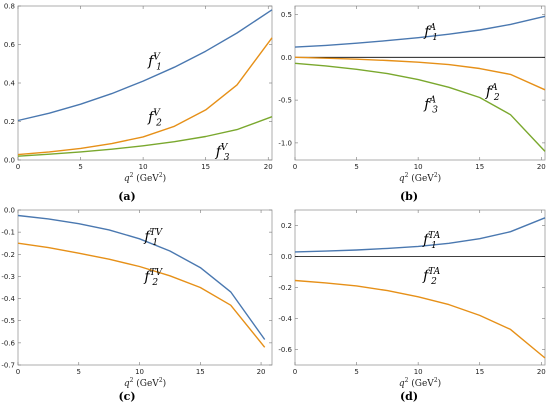 This screenshot has height=405, width=550. Describe the element at coordinates (430, 106) in the screenshot. I see `series-label: fA 3` at that location.